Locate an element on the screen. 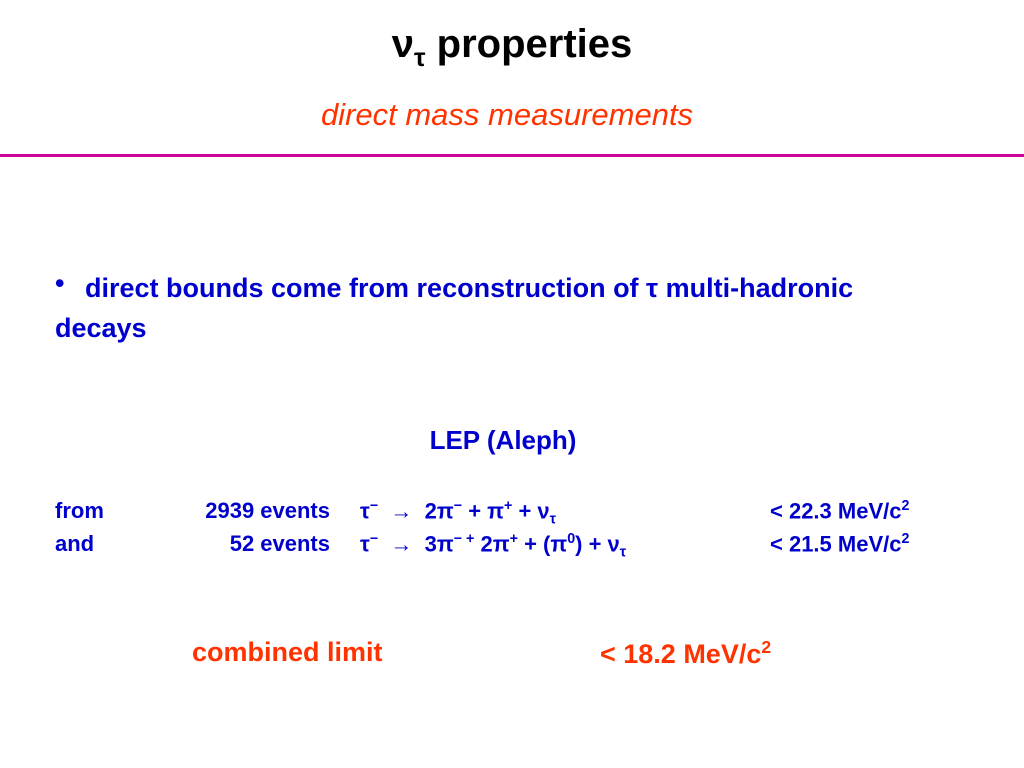 Image resolution: width=1024 pixels, height=768 pixels. text-part: ) + ν is located at coordinates (597, 544).